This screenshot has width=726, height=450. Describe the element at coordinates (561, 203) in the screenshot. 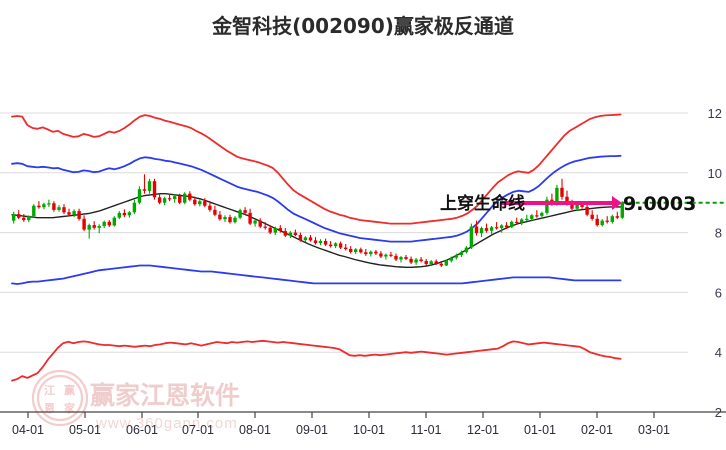

I see `price-arrow-marker` at that location.